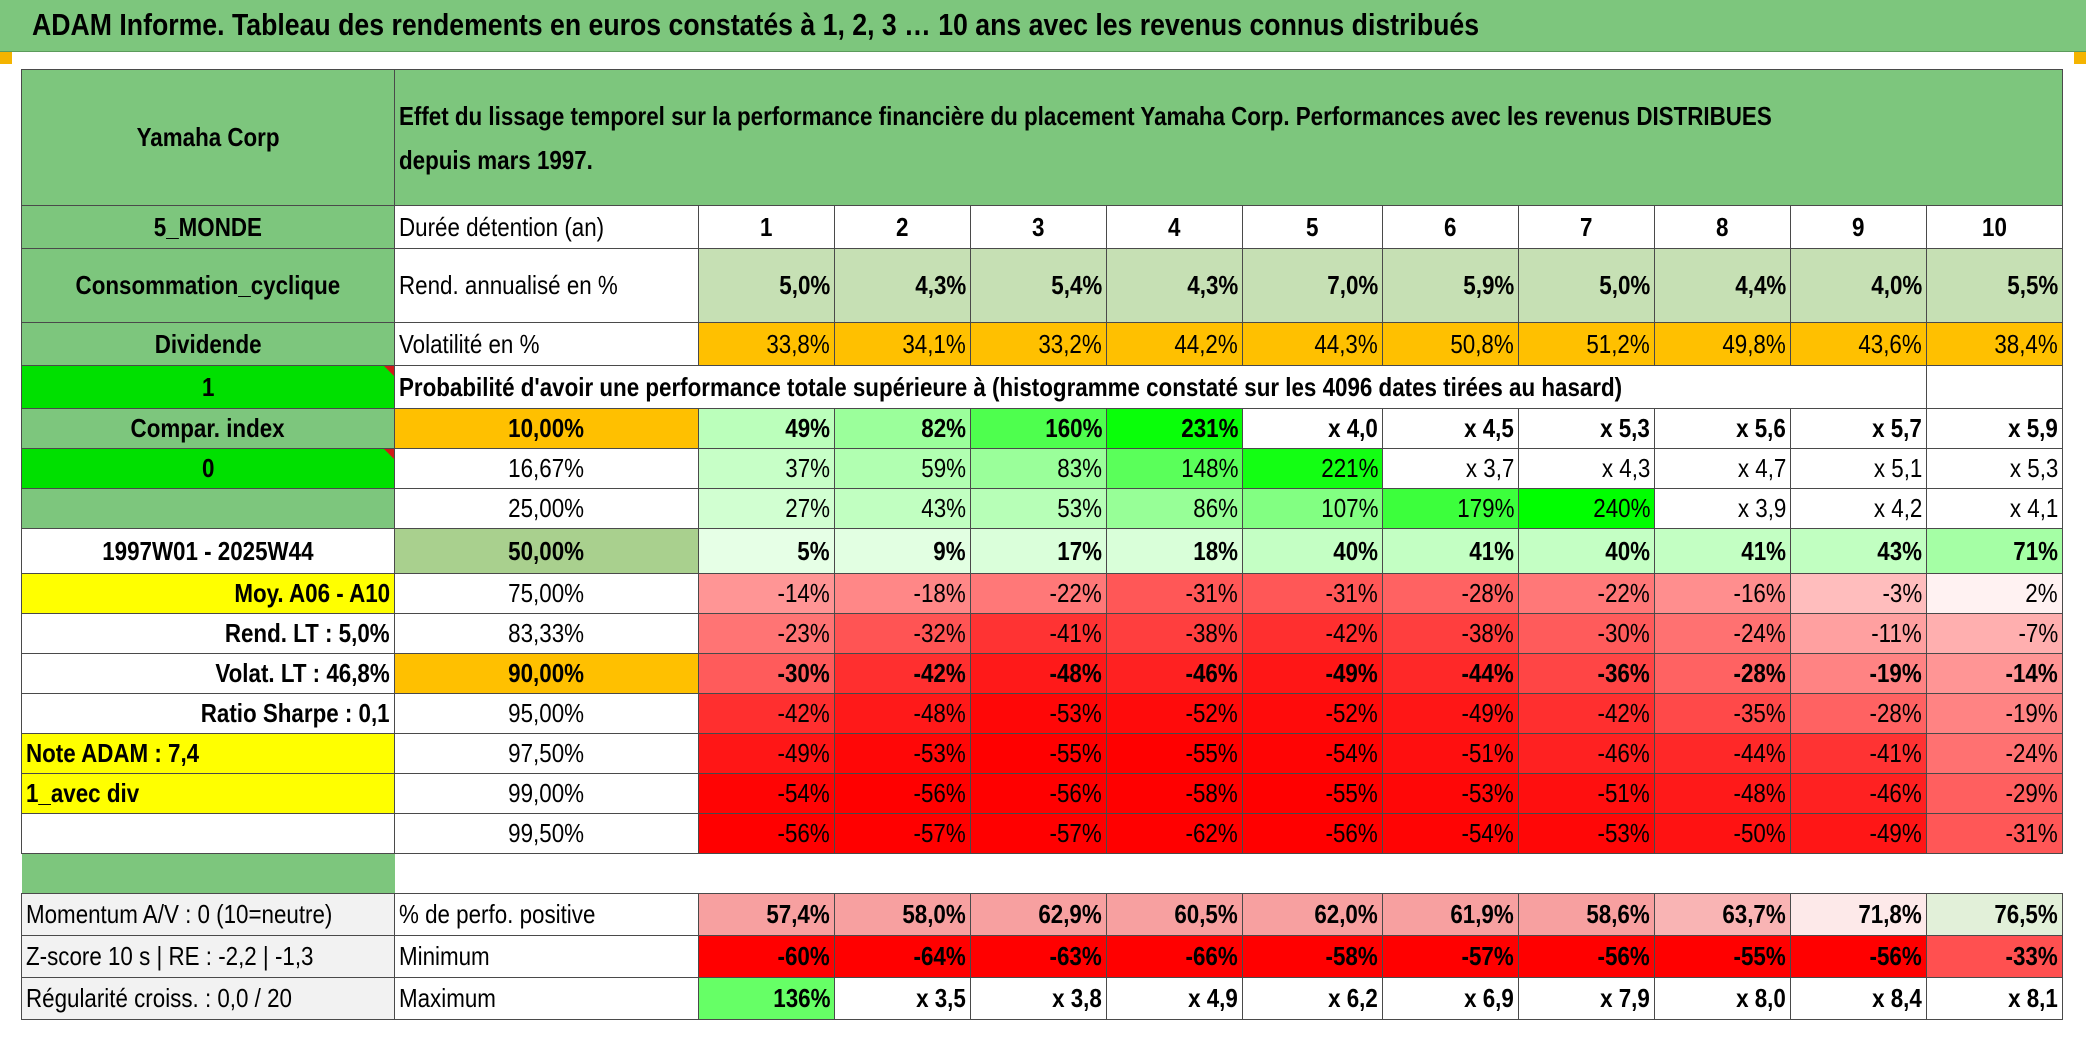  I want to click on duration-label: Durée détention (an), so click(546, 227).